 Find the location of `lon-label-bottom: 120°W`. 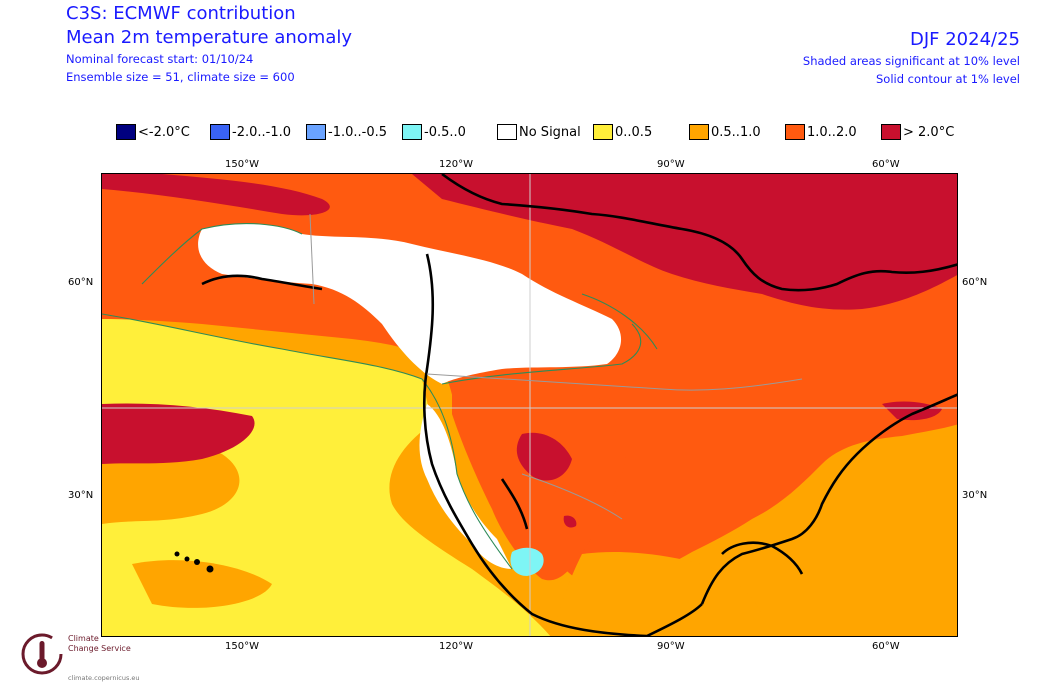

lon-label-bottom: 120°W is located at coordinates (456, 646).